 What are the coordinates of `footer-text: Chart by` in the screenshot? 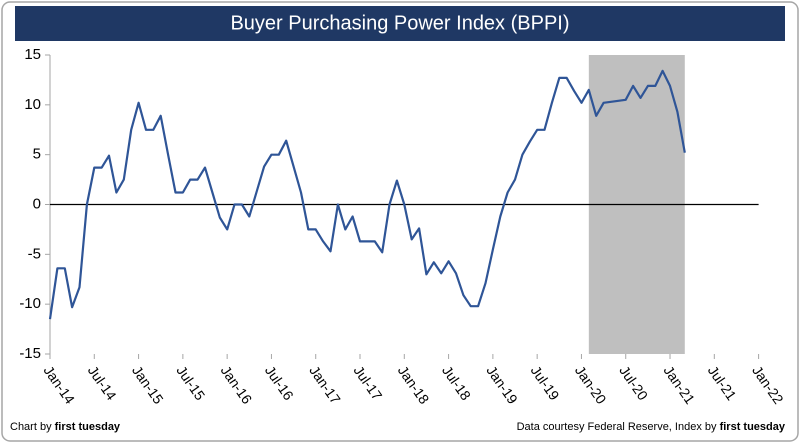 It's located at (31, 427).